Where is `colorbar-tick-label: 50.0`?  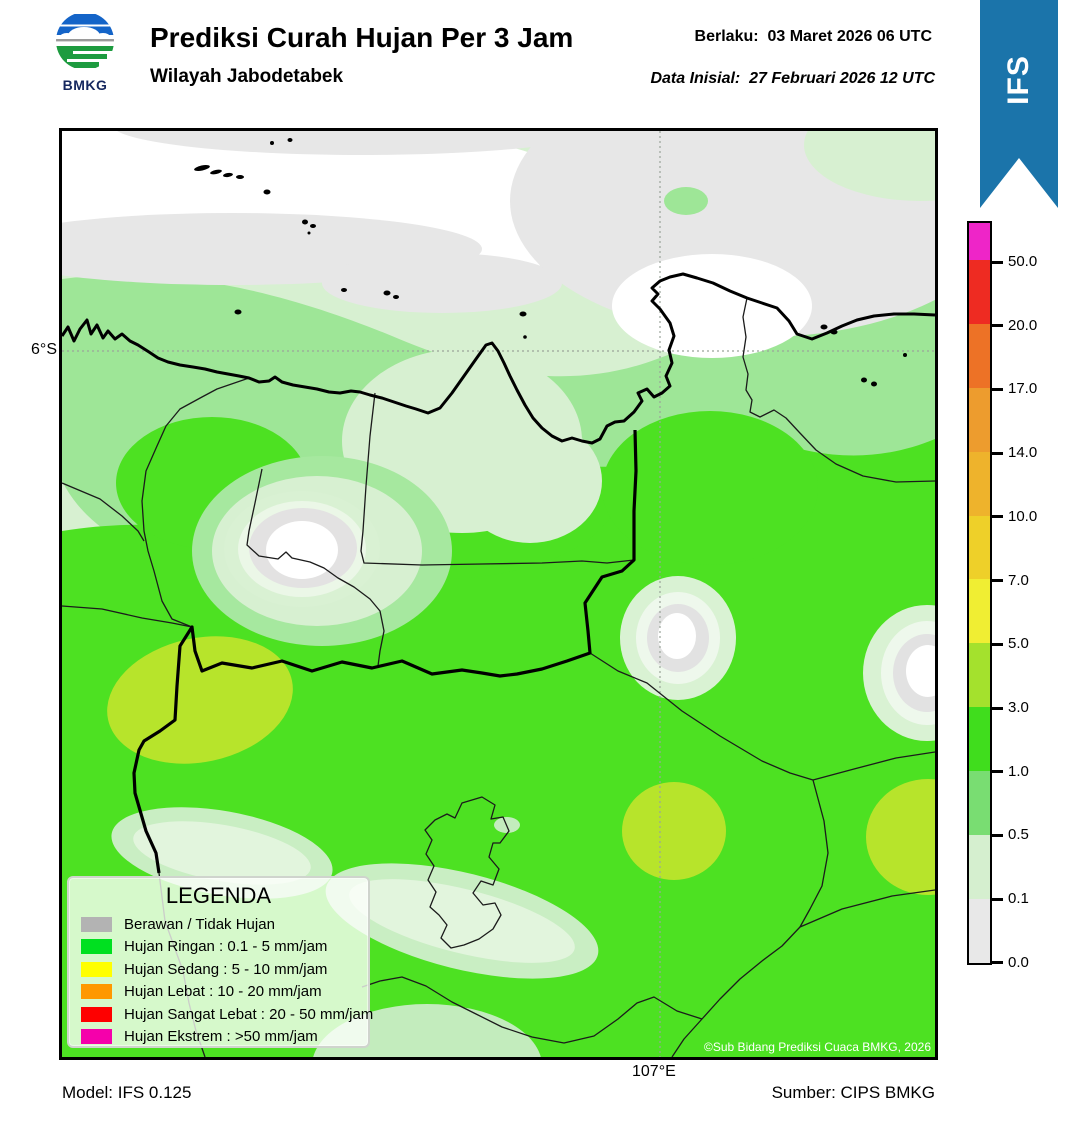
colorbar-tick-label: 50.0 is located at coordinates (1023, 261).